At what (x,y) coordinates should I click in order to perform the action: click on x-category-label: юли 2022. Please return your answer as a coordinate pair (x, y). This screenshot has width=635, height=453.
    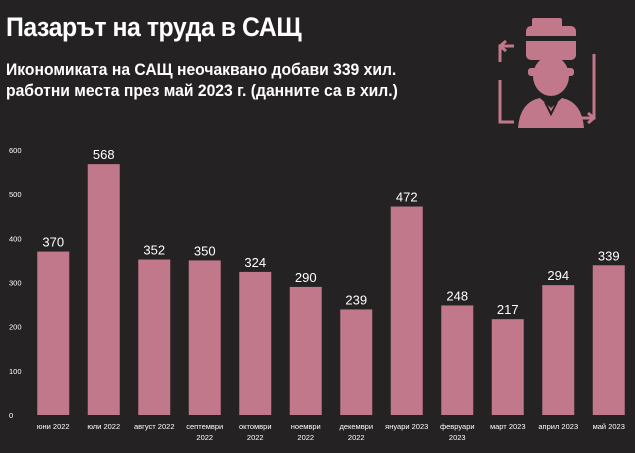
    Looking at the image, I should click on (103, 426).